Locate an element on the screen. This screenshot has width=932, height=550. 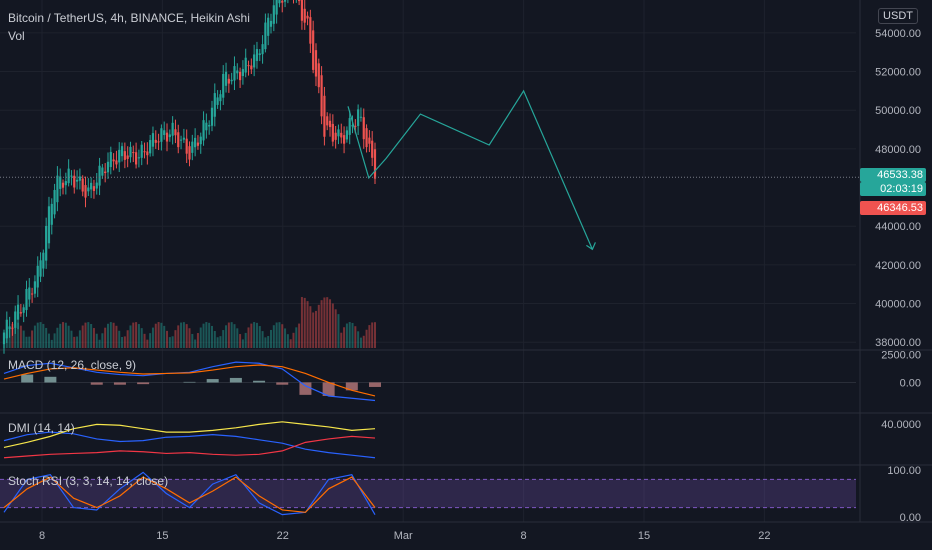
macd-histogram-bar is located at coordinates (189, 382).